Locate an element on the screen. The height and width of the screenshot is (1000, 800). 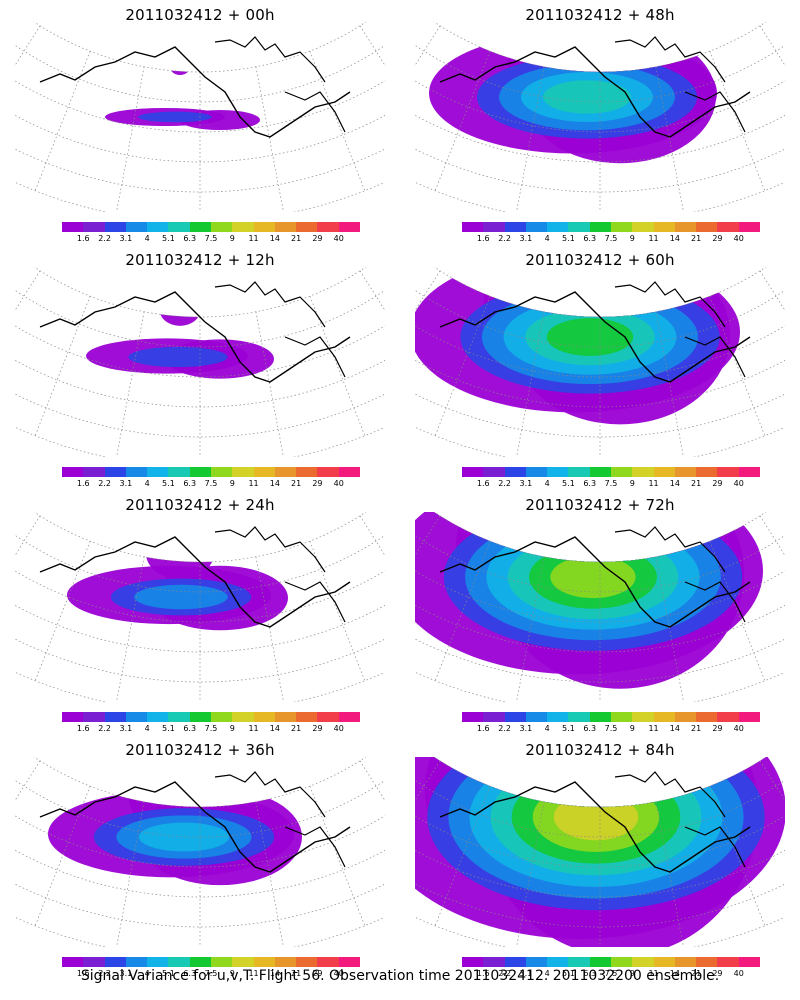
colorbar is located at coordinates (211, 962).